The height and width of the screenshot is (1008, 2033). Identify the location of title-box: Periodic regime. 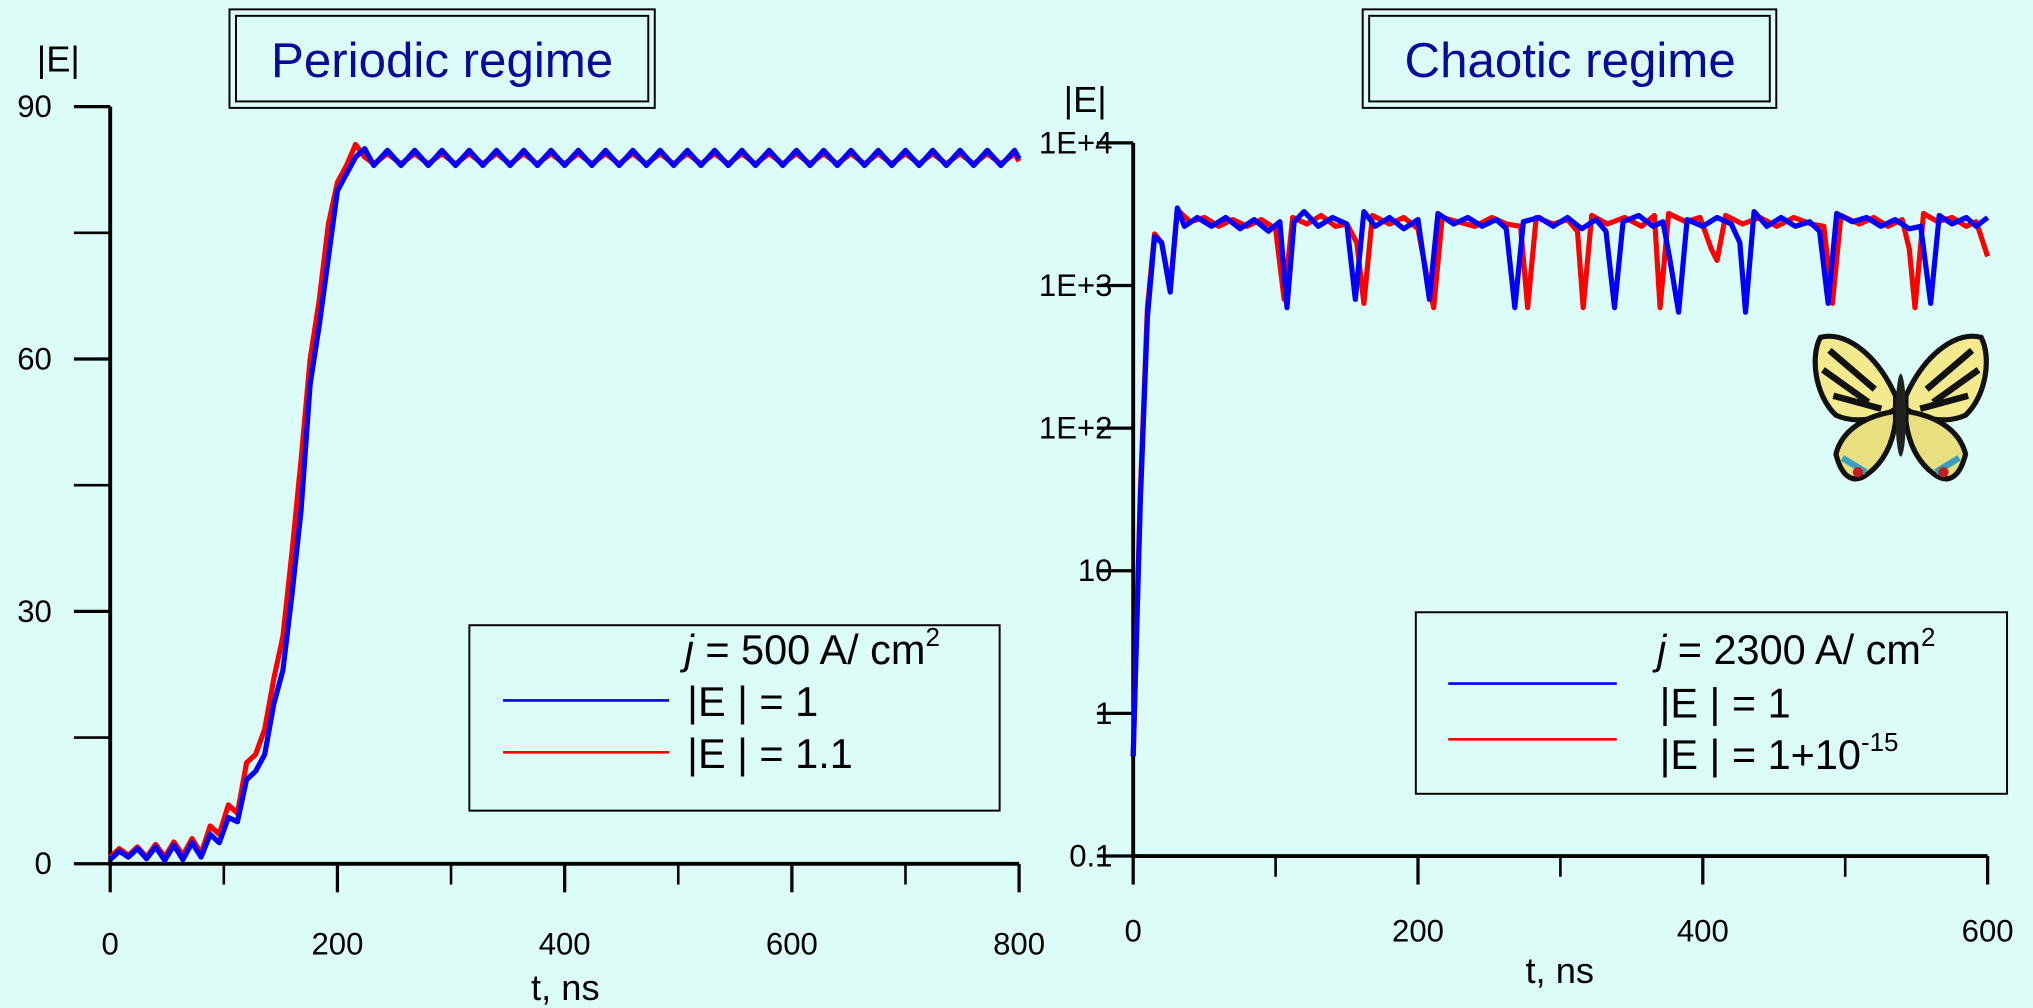
(442, 58).